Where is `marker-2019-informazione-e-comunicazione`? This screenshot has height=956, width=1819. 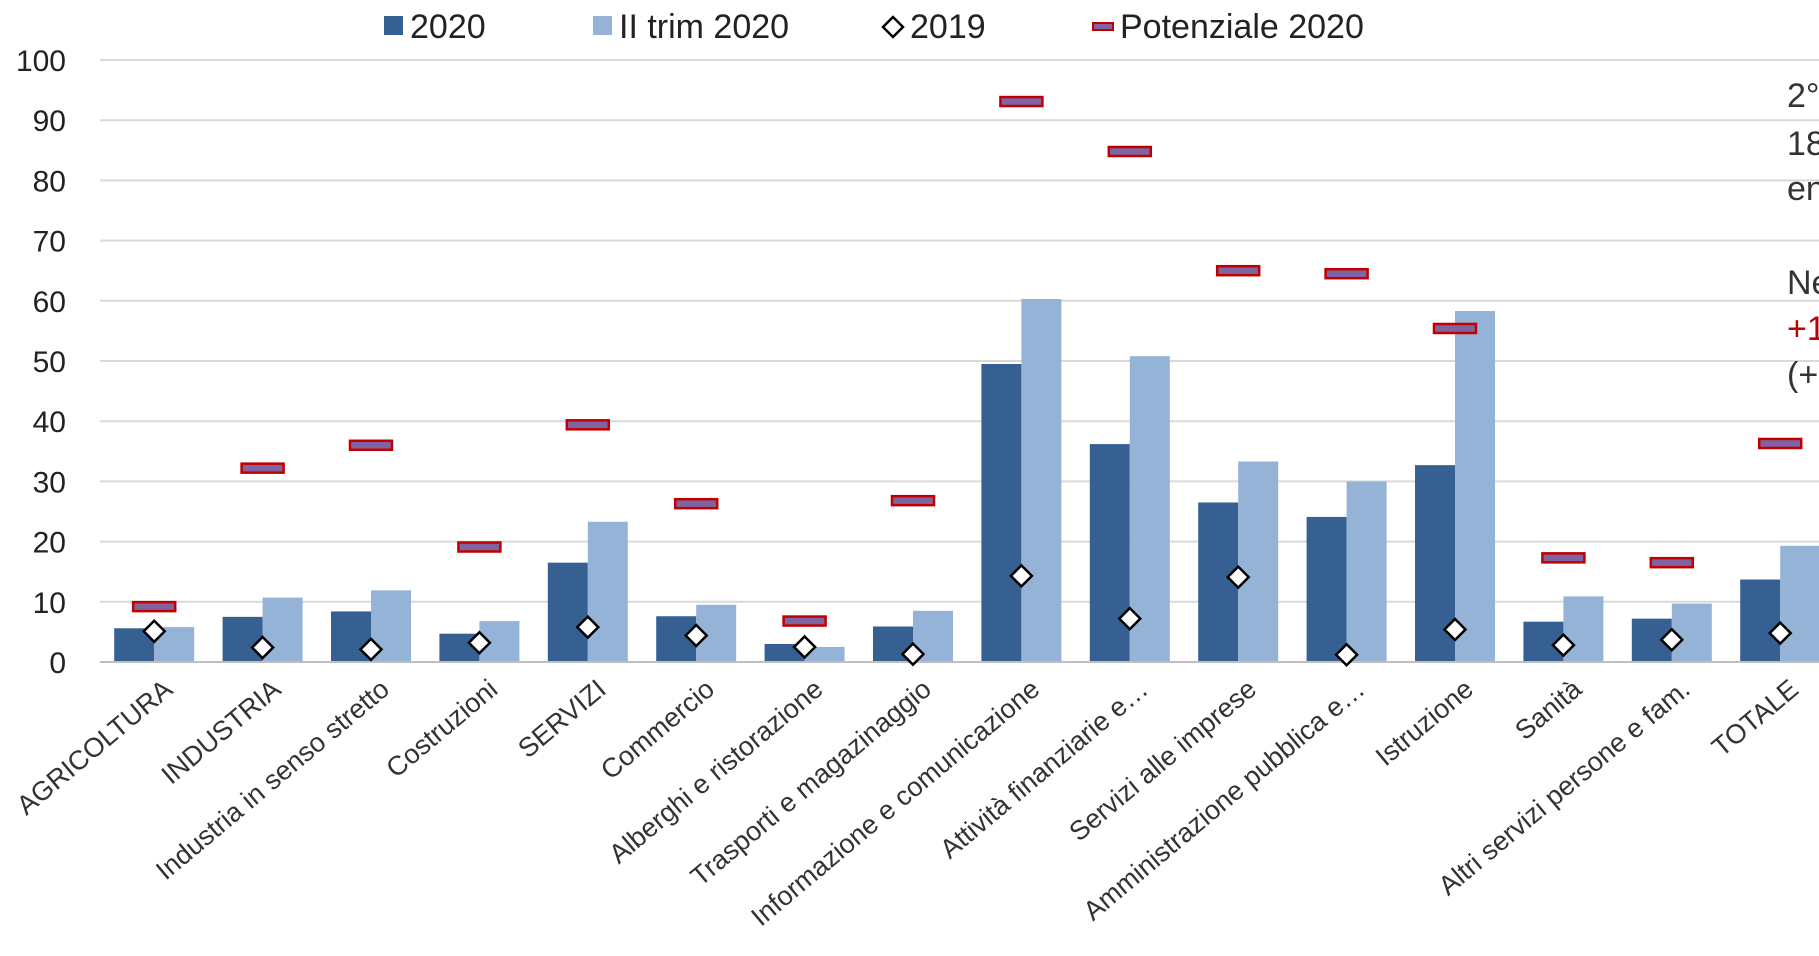
marker-2019-informazione-e-comunicazione is located at coordinates (1021, 576).